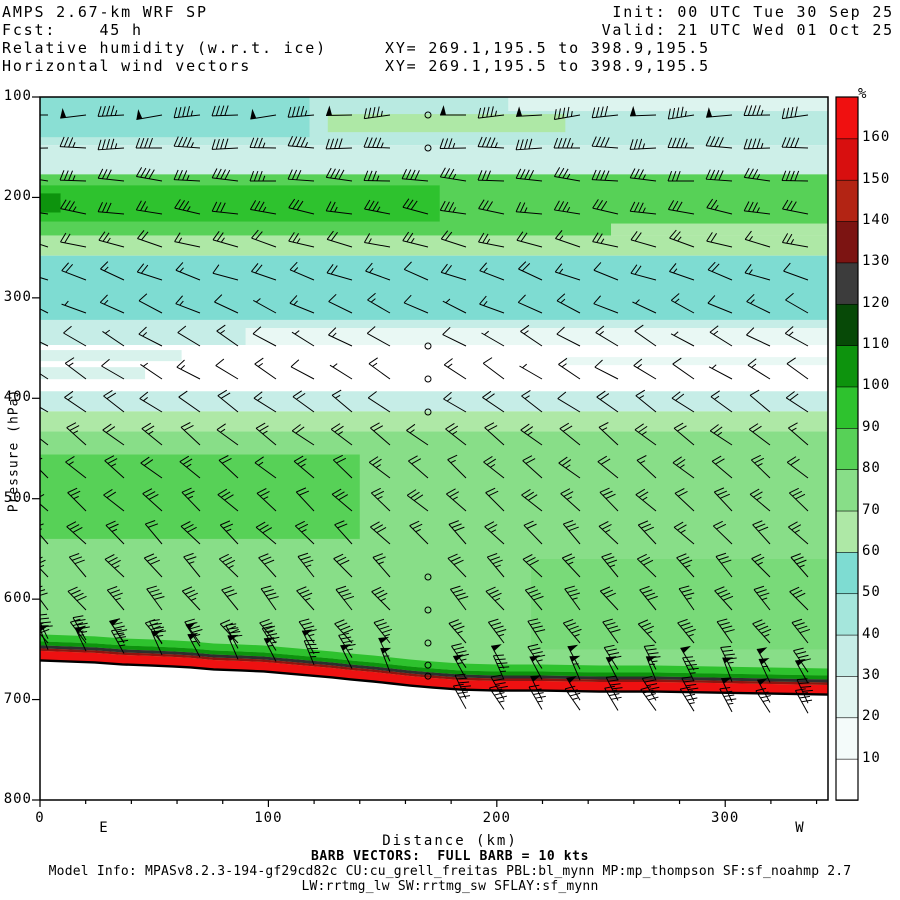  What do you see at coordinates (17, 296) in the screenshot?
I see `y-tick-label: 300` at bounding box center [17, 296].